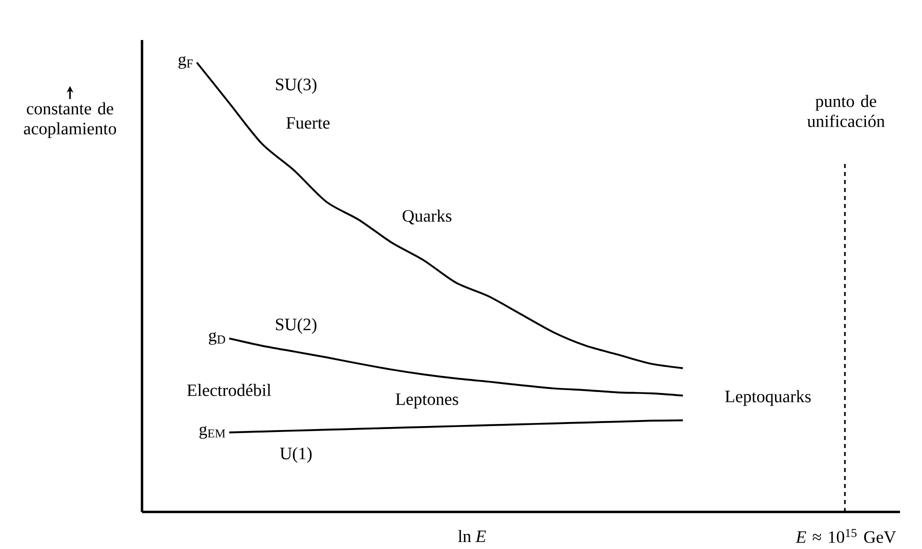  What do you see at coordinates (229, 390) in the screenshot?
I see `annotation: Electrodébil` at bounding box center [229, 390].